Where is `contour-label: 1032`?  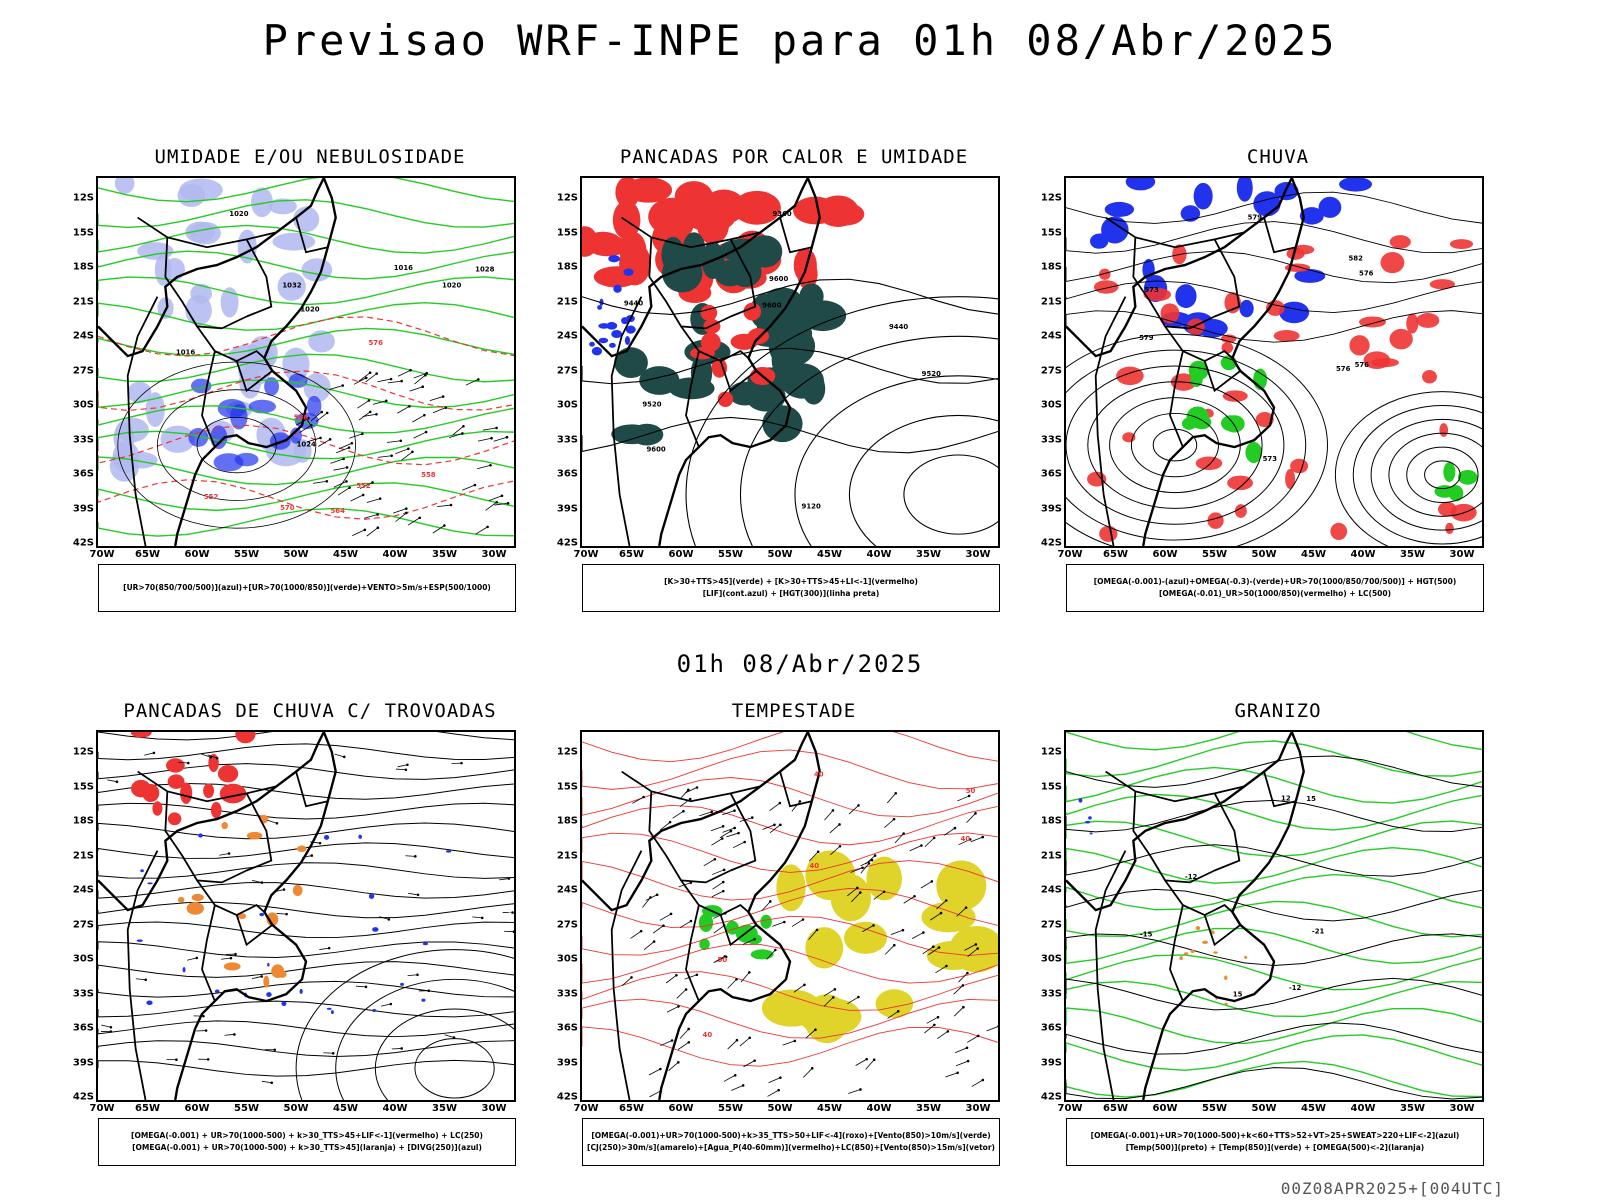
contour-label: 1032 is located at coordinates (291, 285).